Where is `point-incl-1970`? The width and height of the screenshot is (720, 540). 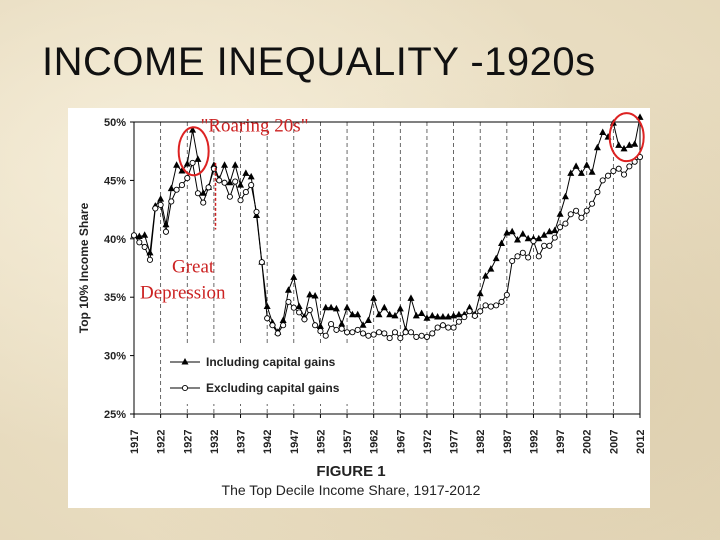 point-incl-1970 is located at coordinates (416, 315).